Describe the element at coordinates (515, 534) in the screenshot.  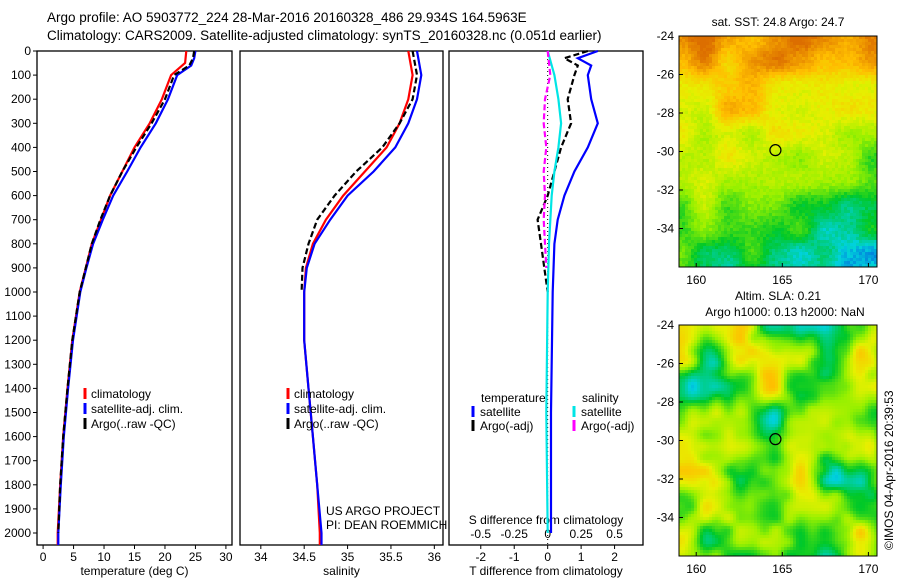
I see `x2-tick-label: -0.25` at that location.